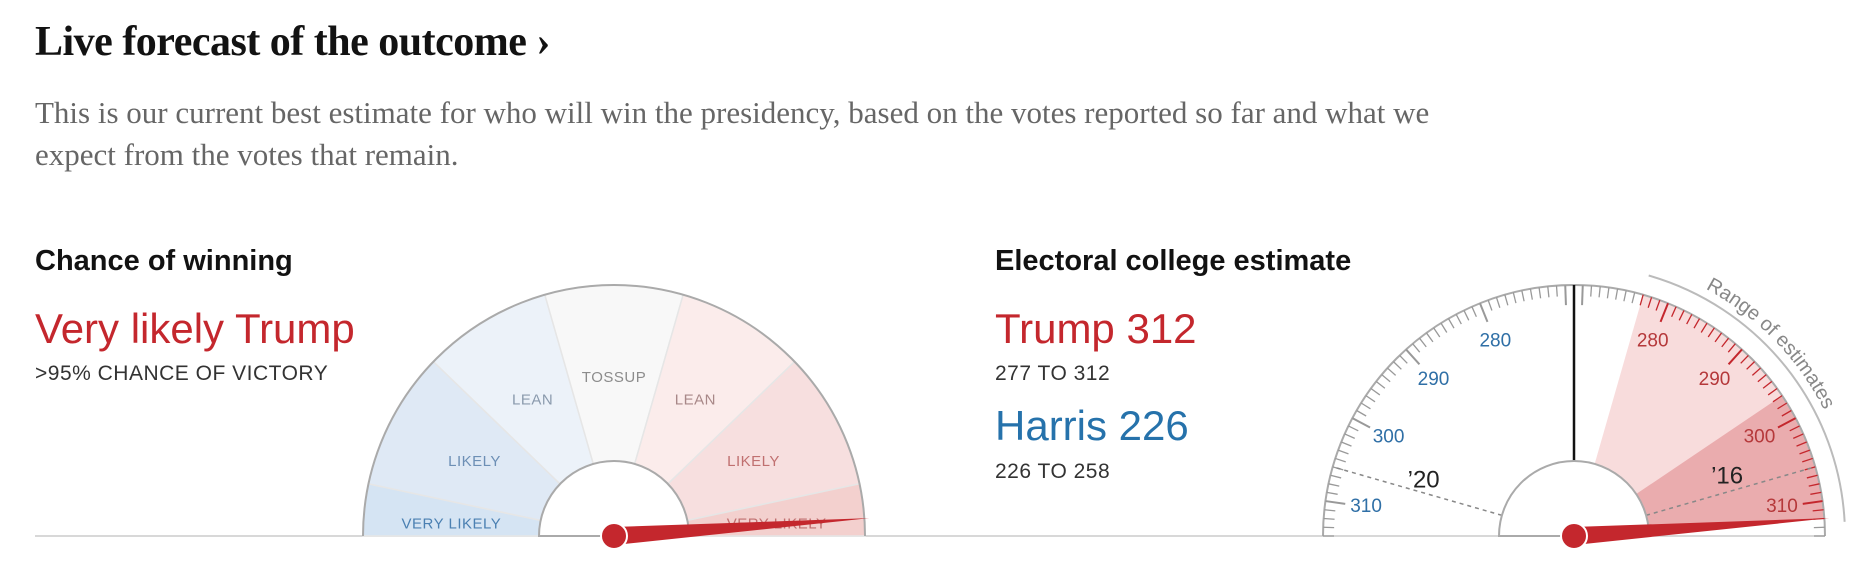 Image resolution: width=1858 pixels, height=578 pixels. What do you see at coordinates (1053, 471) in the screenshot?
I see `harris-range: 226 TO 258` at bounding box center [1053, 471].